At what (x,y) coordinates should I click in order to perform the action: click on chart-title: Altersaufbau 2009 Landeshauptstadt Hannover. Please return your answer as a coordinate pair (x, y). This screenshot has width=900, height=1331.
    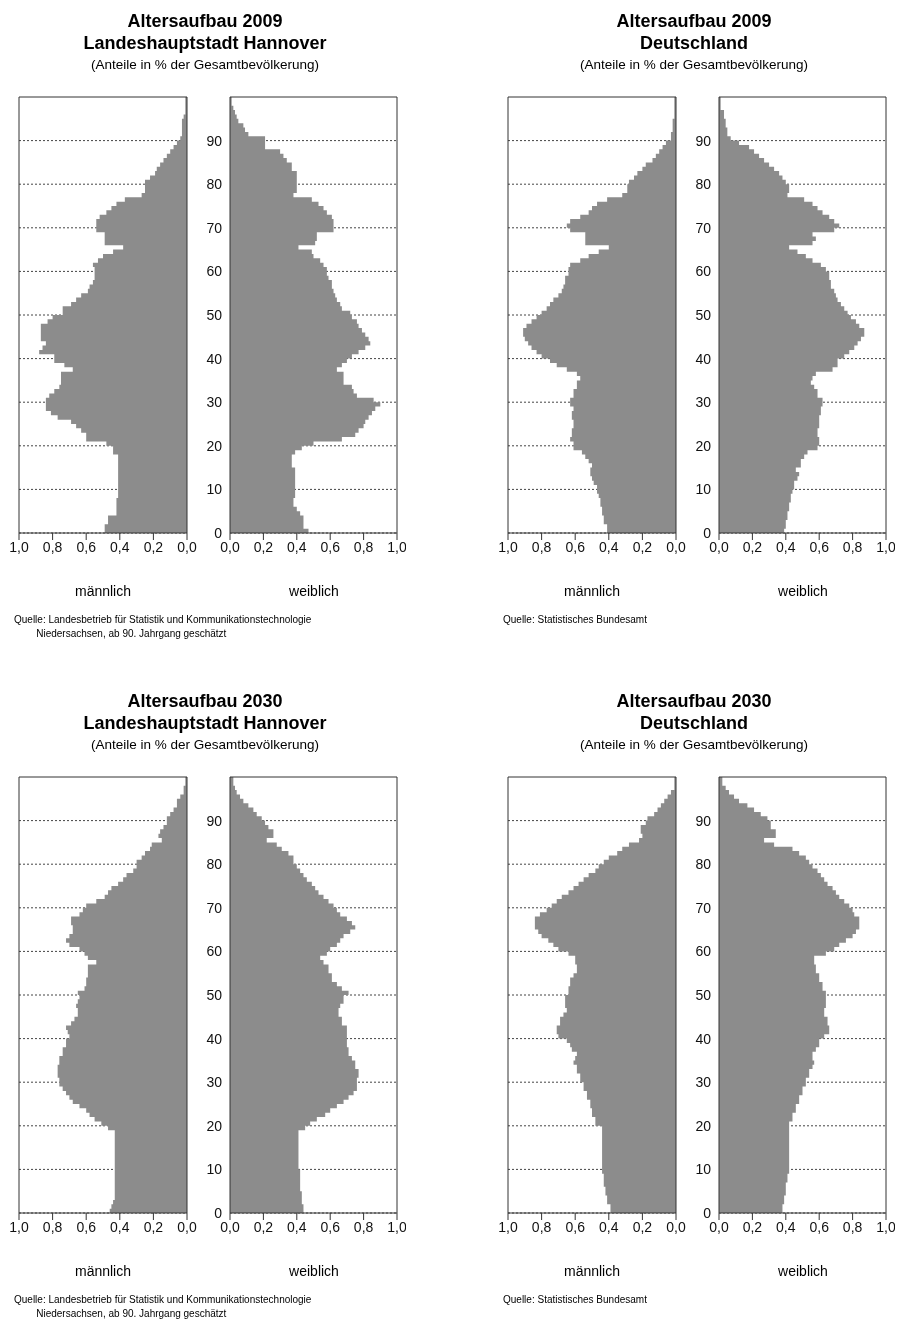
    Looking at the image, I should click on (205, 32).